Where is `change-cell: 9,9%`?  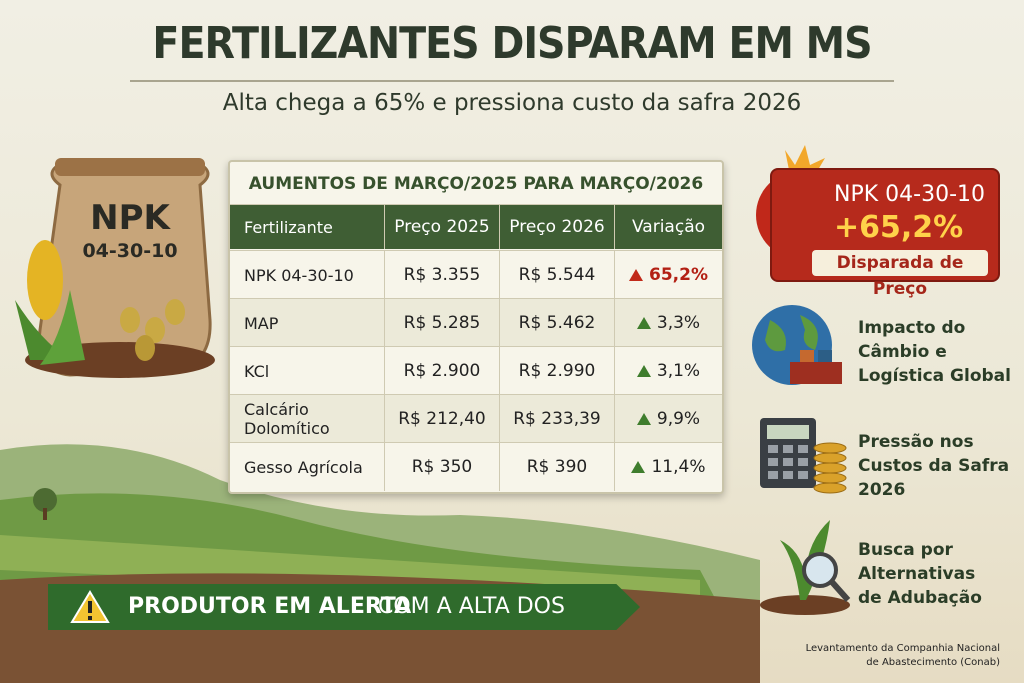
change-cell: 9,9% is located at coordinates (668, 419).